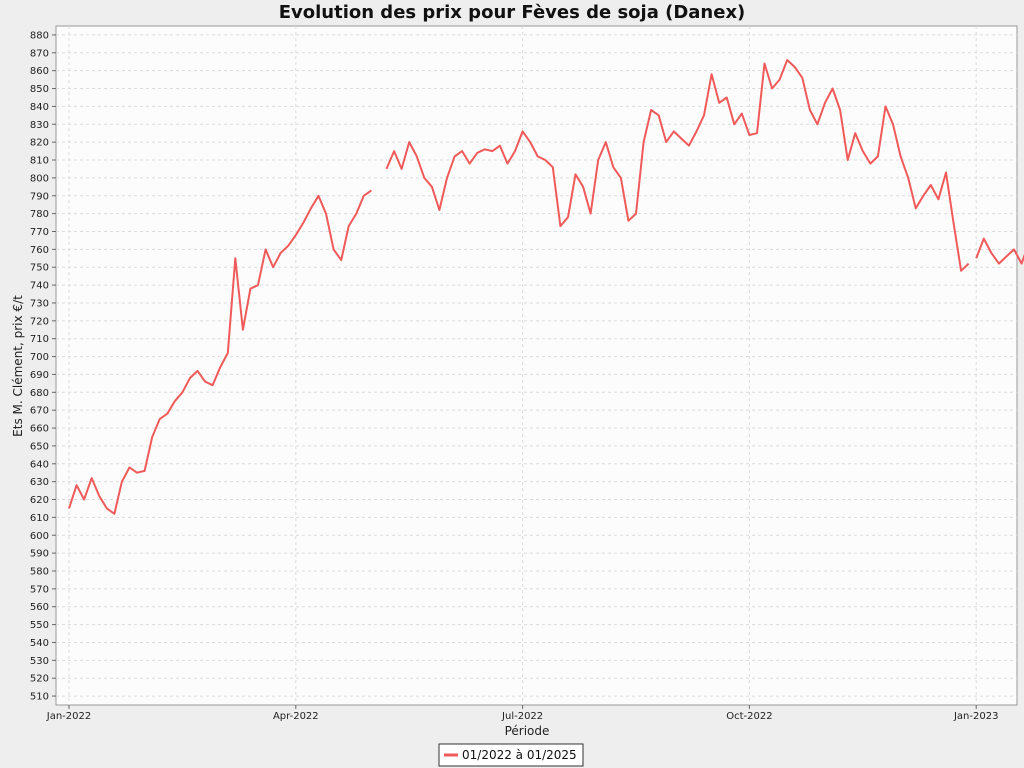 This screenshot has height=768, width=1024. Describe the element at coordinates (39, 446) in the screenshot. I see `y-tick-label: 650` at that location.